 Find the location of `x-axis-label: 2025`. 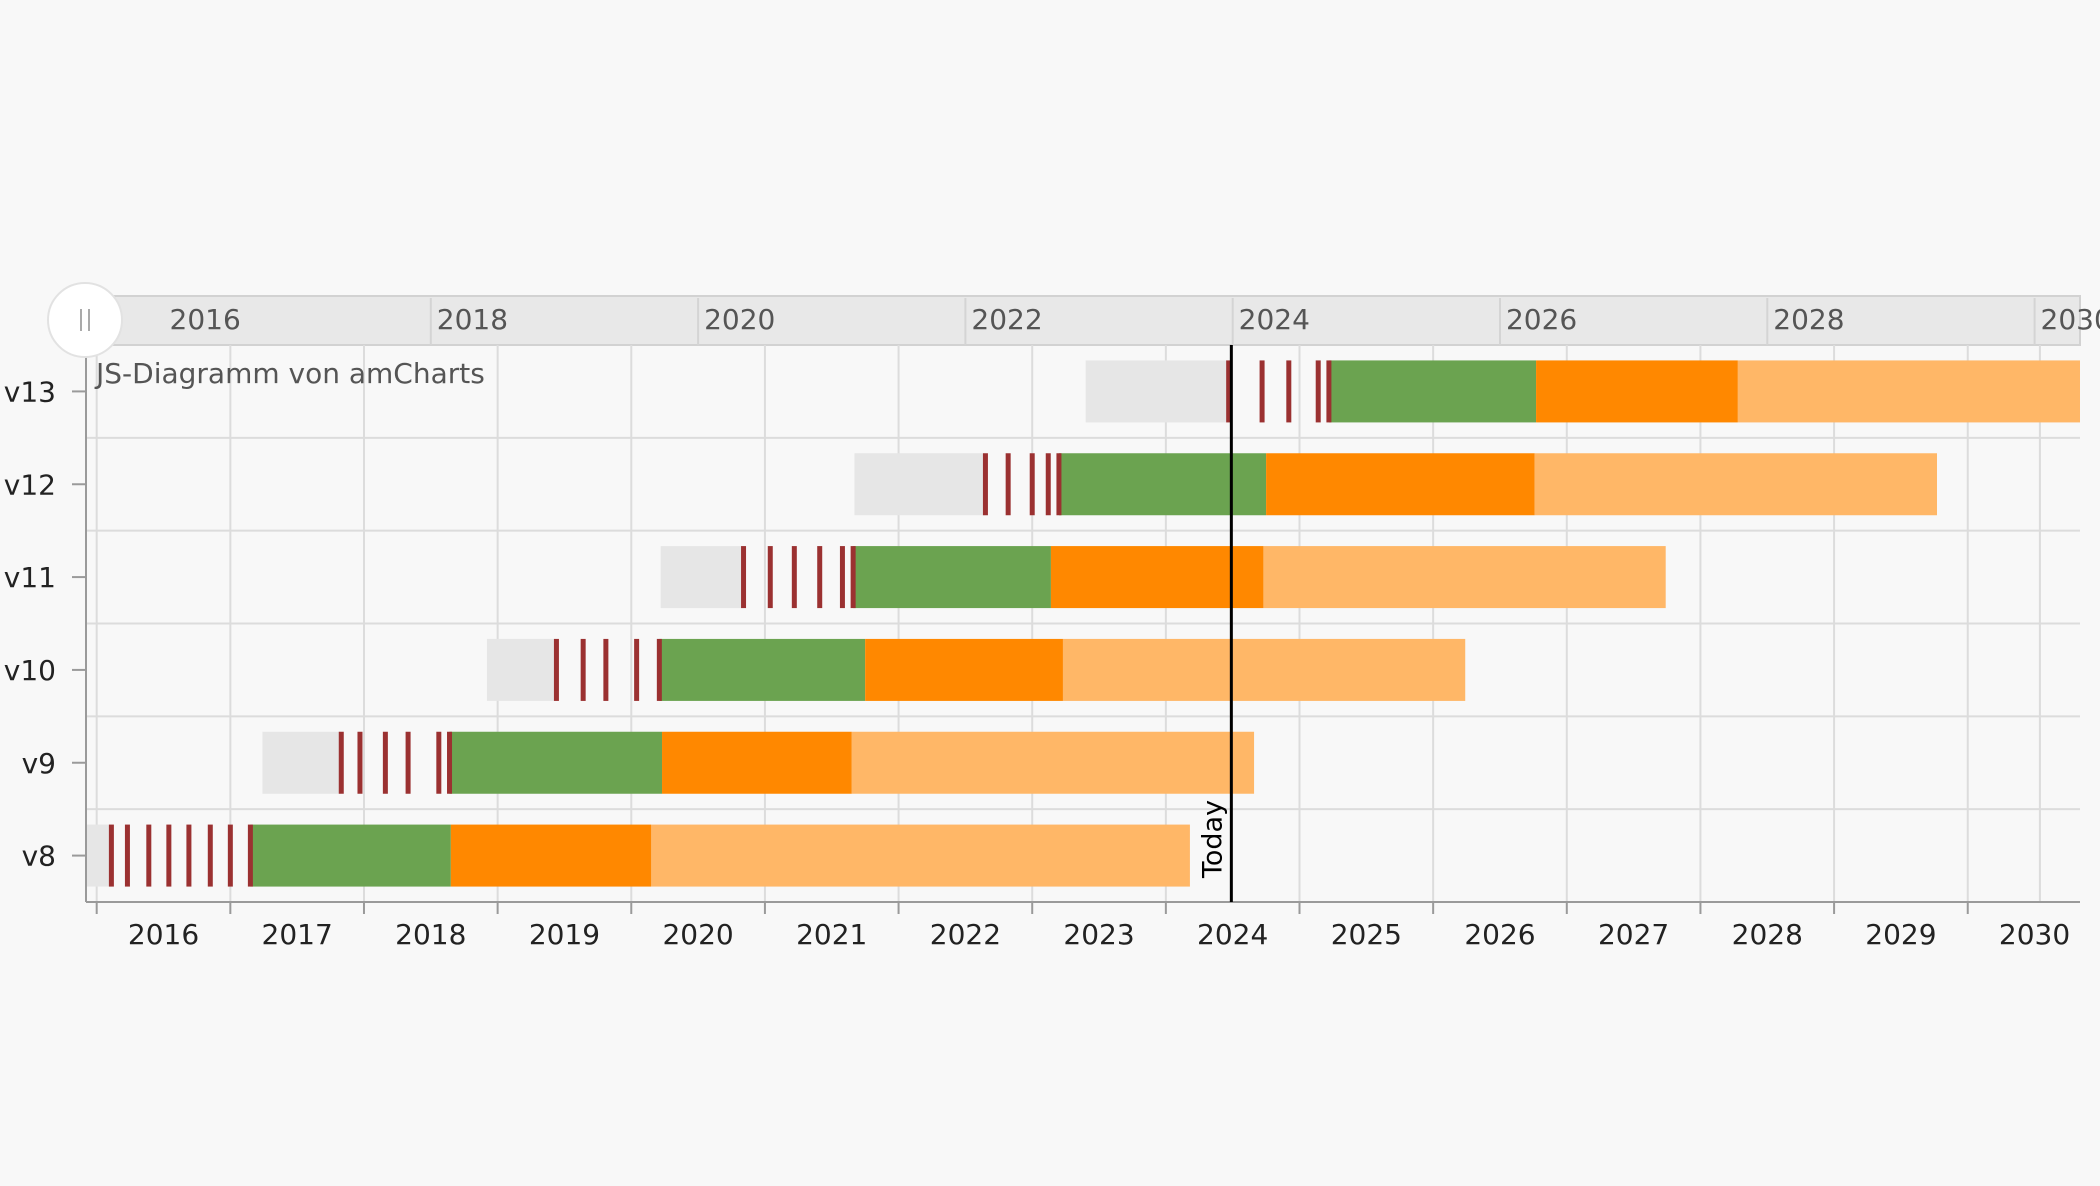

x-axis-label: 2025 is located at coordinates (1366, 934).